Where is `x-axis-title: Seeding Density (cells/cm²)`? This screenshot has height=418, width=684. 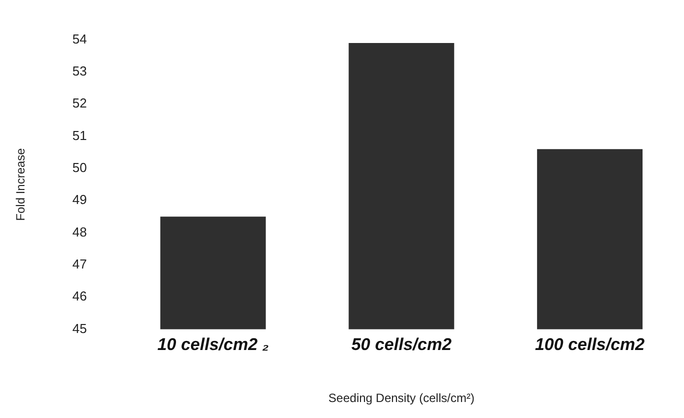 x-axis-title: Seeding Density (cells/cm²) is located at coordinates (401, 398).